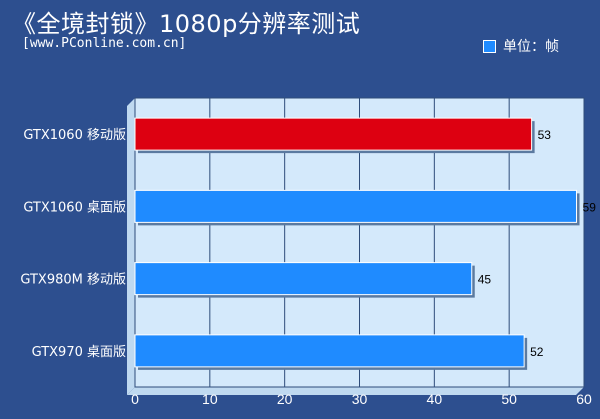 The image size is (600, 419). Describe the element at coordinates (73, 280) in the screenshot. I see `category-label-2: GTX980M 移动版` at that location.